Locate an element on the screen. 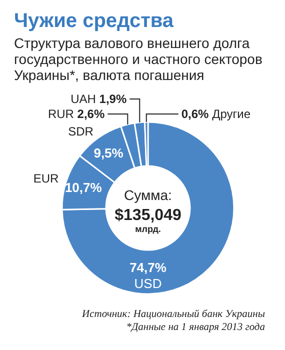 The width and height of the screenshot is (285, 350). slice-label: SDR is located at coordinates (81, 131).